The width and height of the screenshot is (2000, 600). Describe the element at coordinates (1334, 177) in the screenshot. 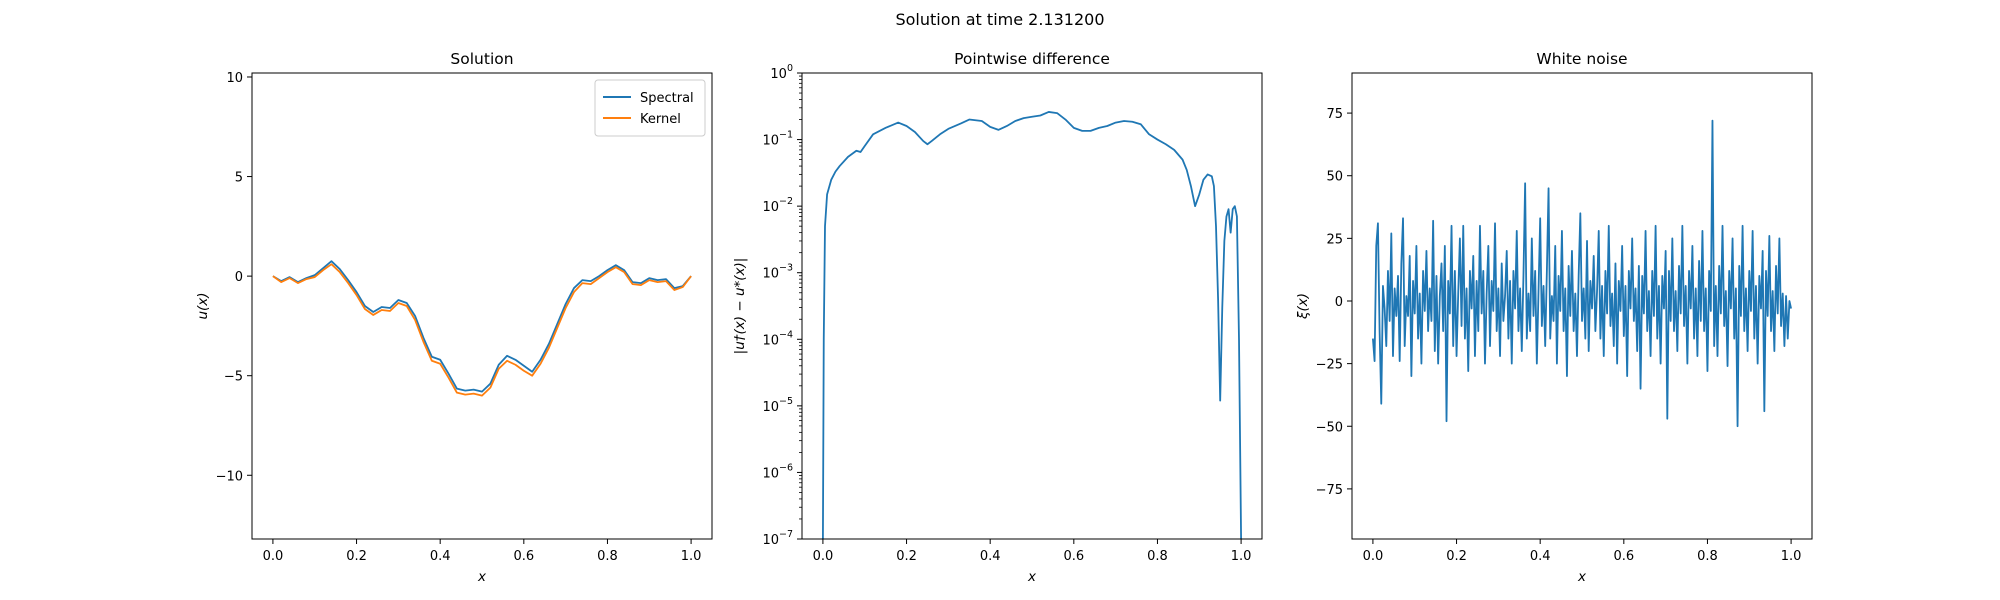

I see `y-tick-label: 50` at that location.